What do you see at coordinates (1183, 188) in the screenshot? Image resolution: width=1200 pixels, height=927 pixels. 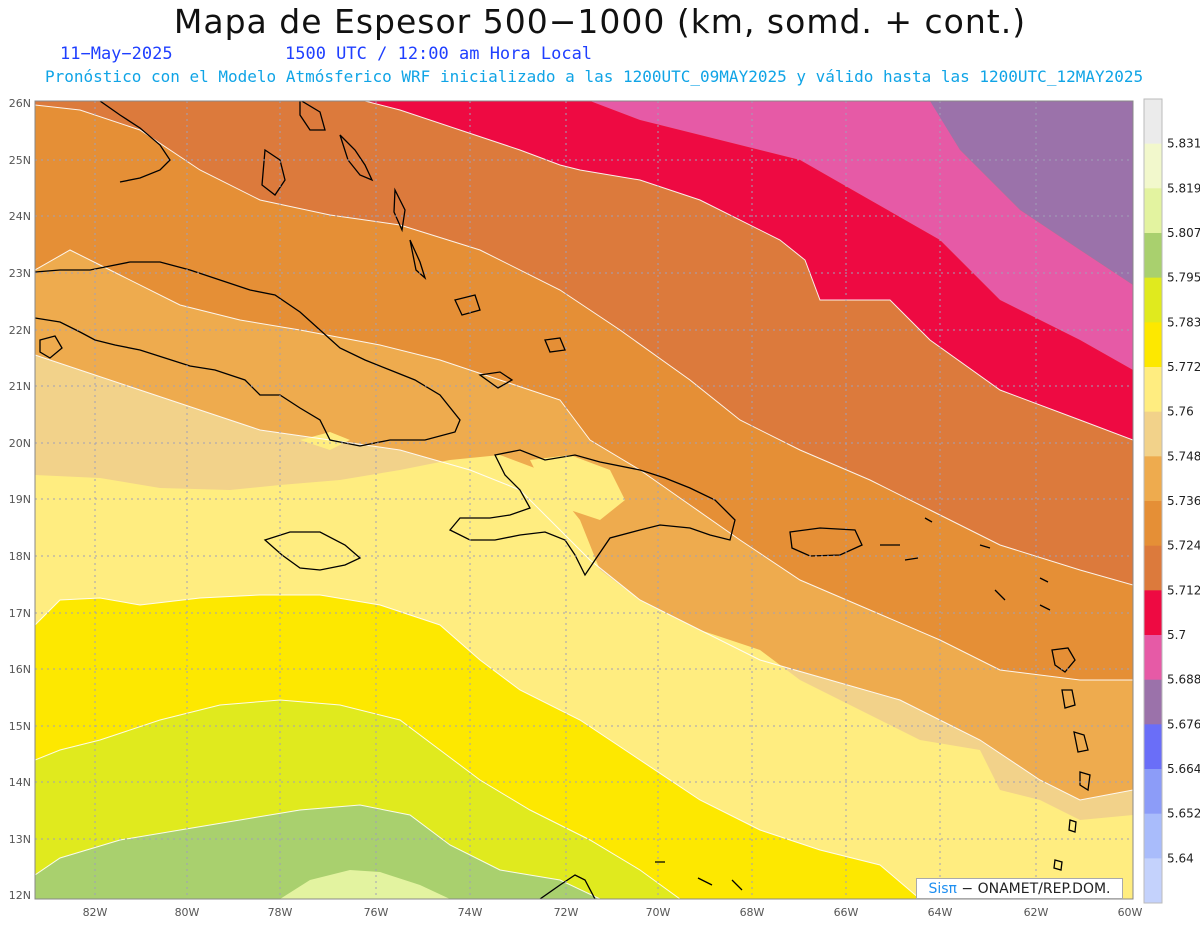 I see `colorbar-label: 5.819` at bounding box center [1183, 188].